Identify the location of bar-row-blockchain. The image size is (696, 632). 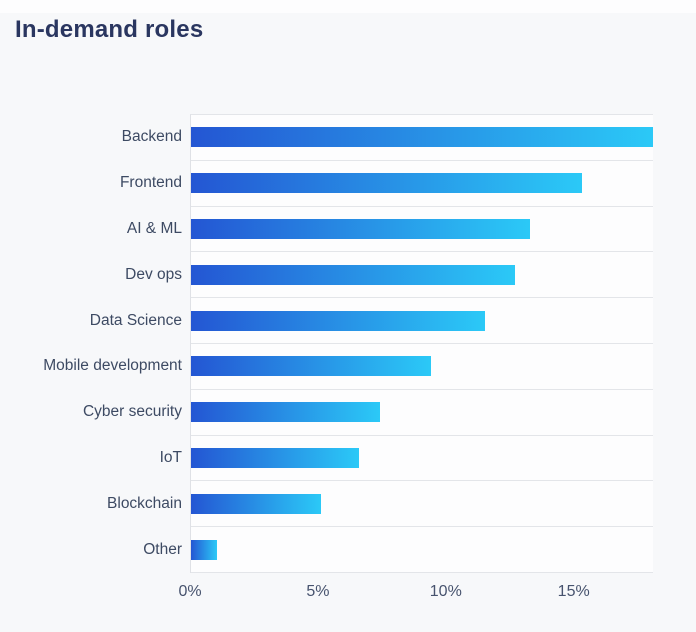
(422, 504).